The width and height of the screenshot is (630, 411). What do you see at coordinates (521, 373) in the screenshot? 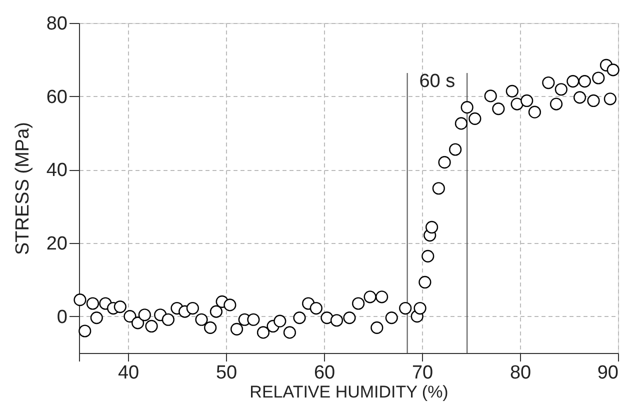
I see `x-tick-label: 80` at bounding box center [521, 373].